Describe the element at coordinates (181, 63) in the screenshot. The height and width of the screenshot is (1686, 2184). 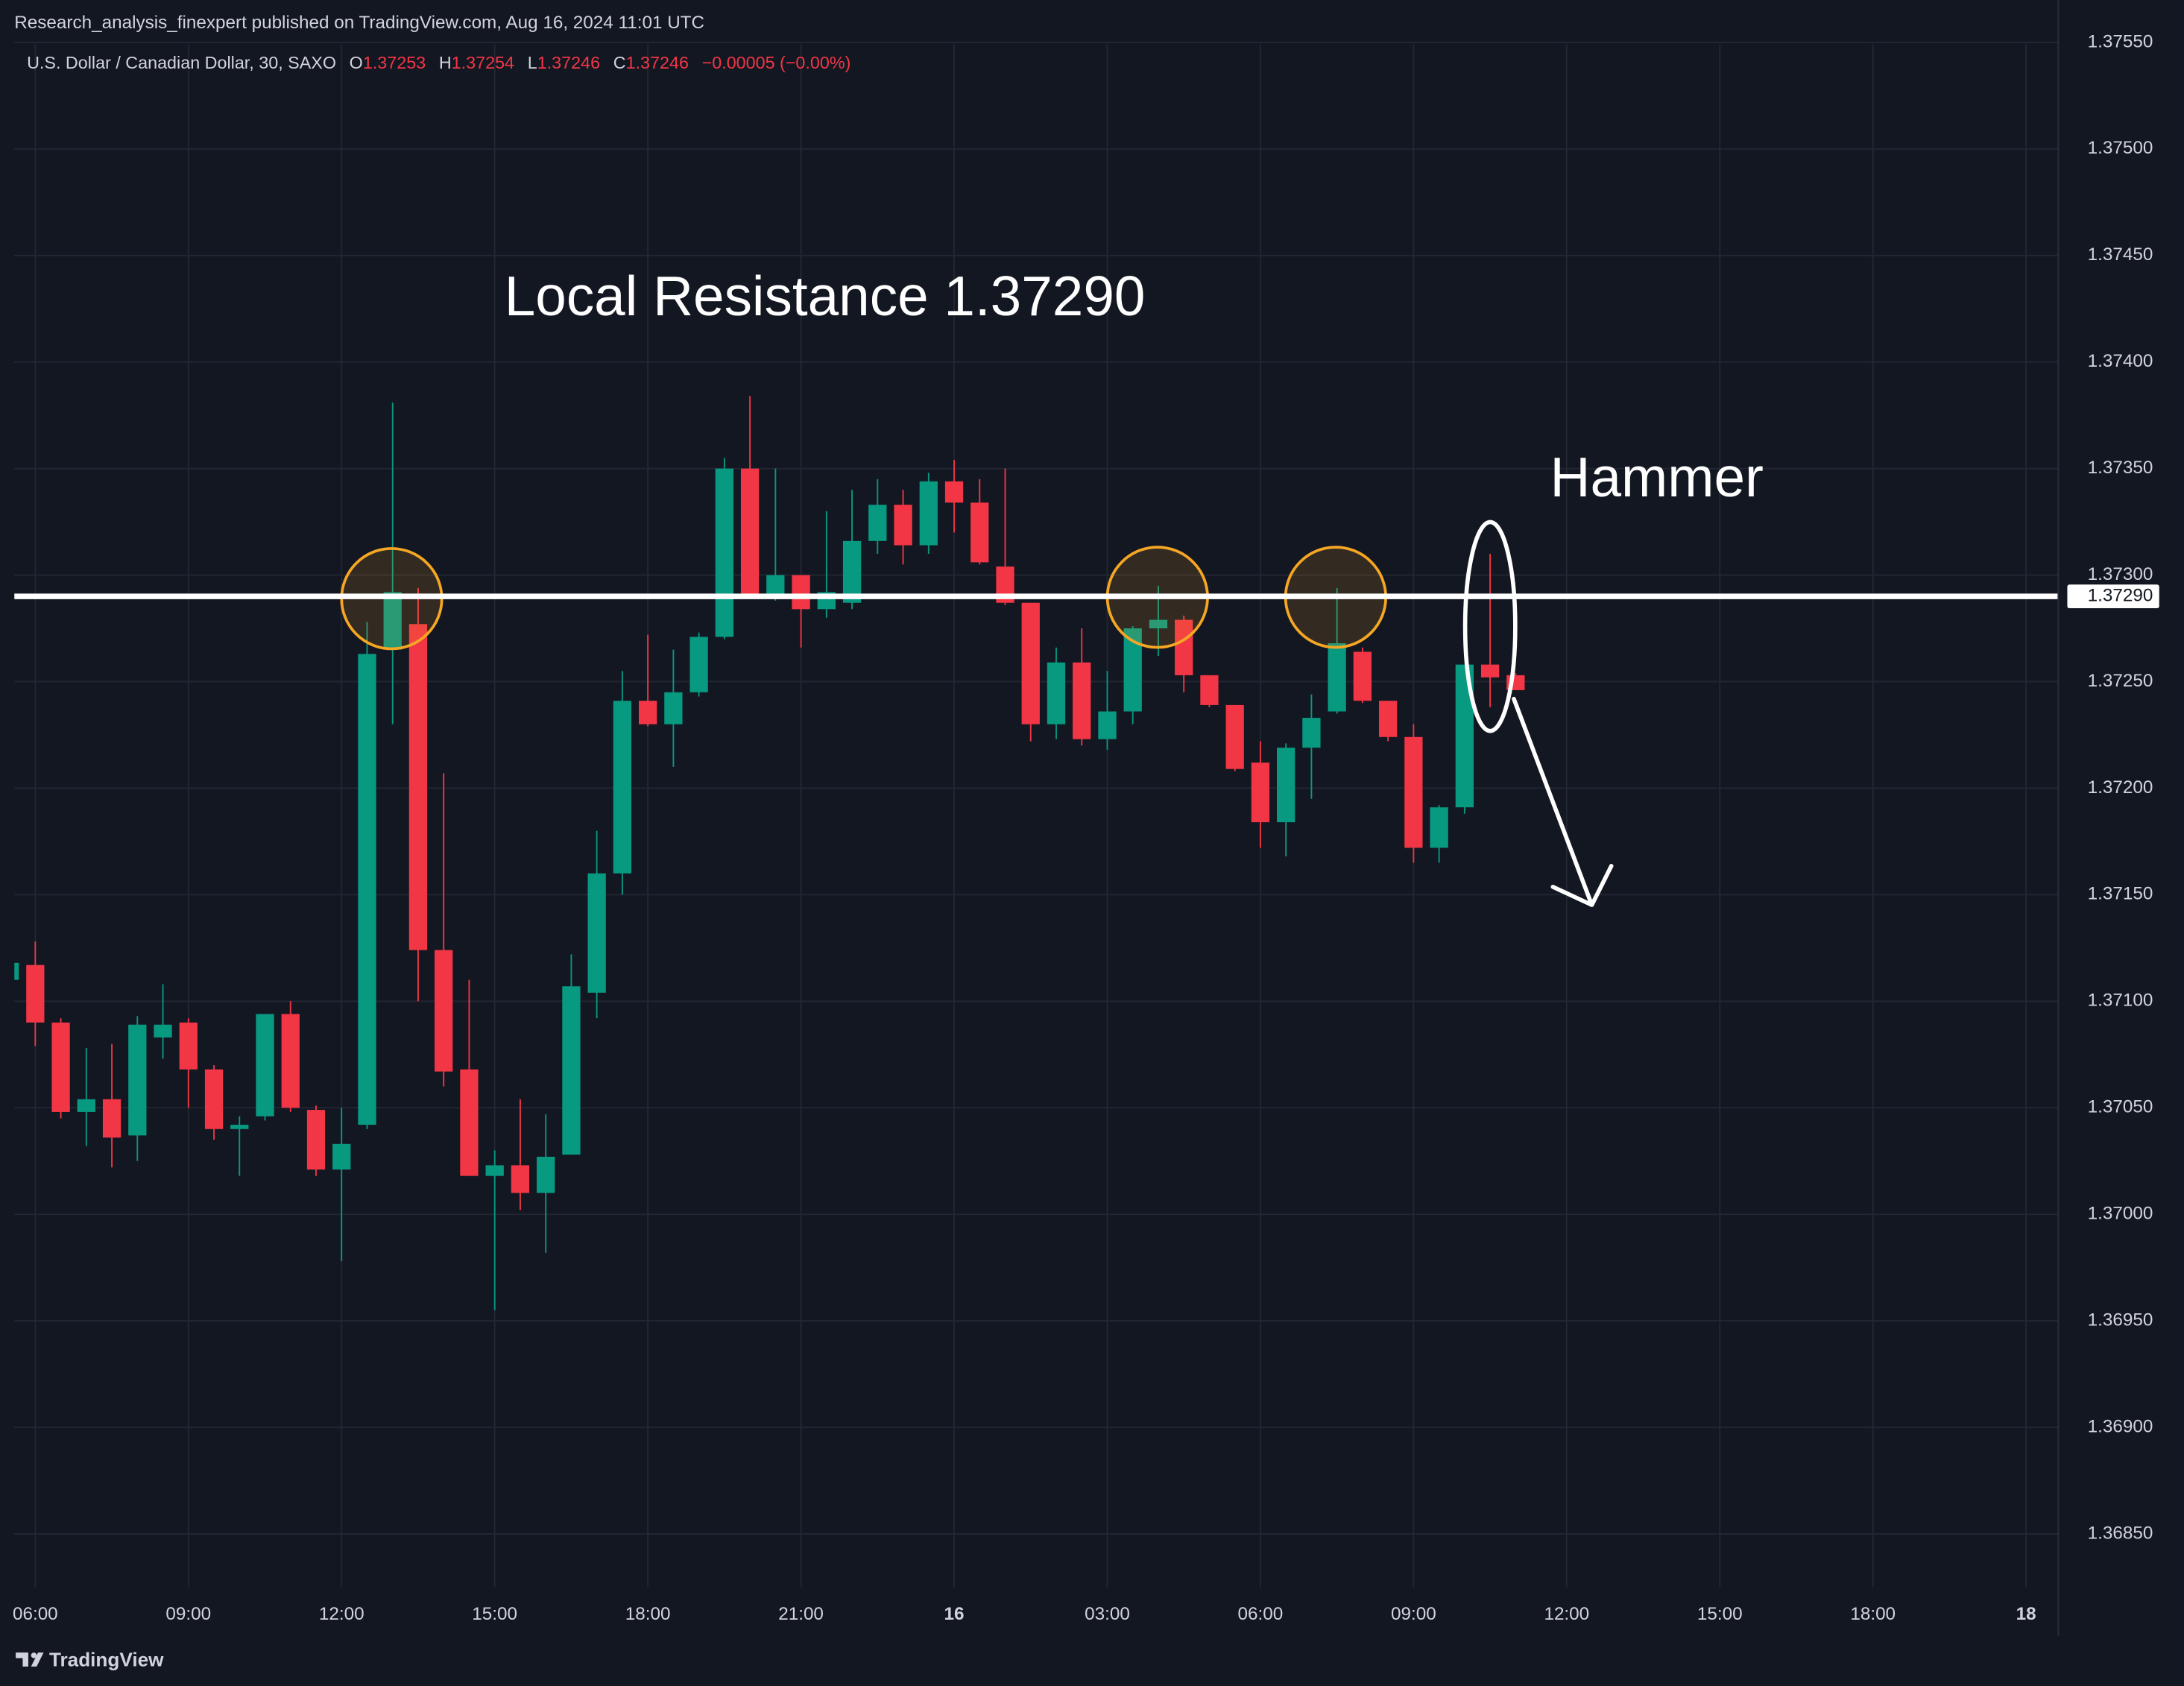
I see `symbol: U.S. Dollar / Canadian Dollar, 30, SAXO` at that location.